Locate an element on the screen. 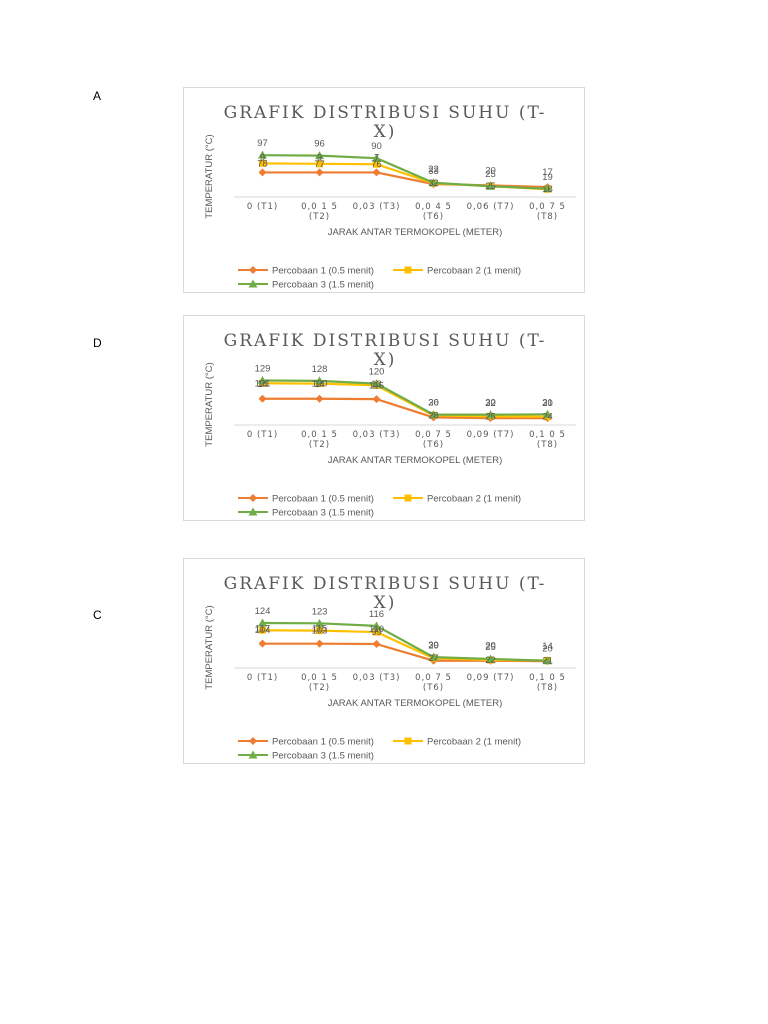 The width and height of the screenshot is (768, 1024). x-tick-label: 0,09 (T7) is located at coordinates (491, 678).